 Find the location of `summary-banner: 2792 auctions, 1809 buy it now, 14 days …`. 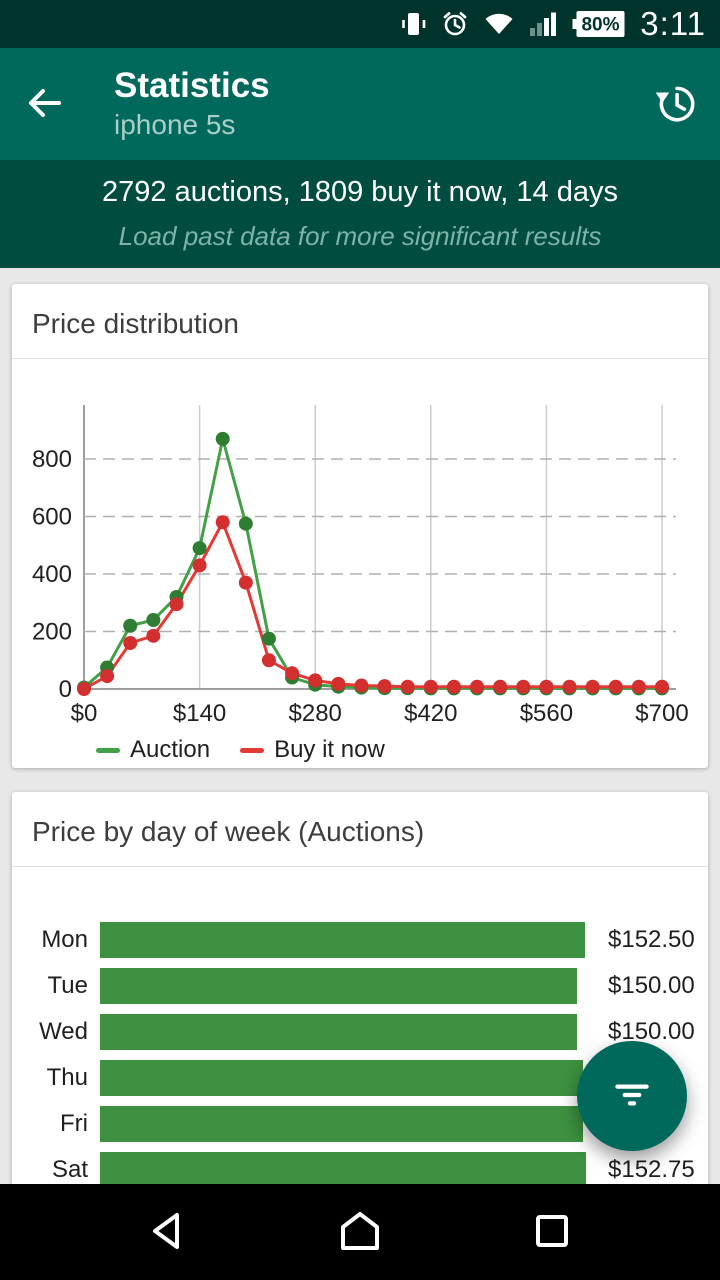

summary-banner: 2792 auctions, 1809 buy it now, 14 days … is located at coordinates (360, 214).